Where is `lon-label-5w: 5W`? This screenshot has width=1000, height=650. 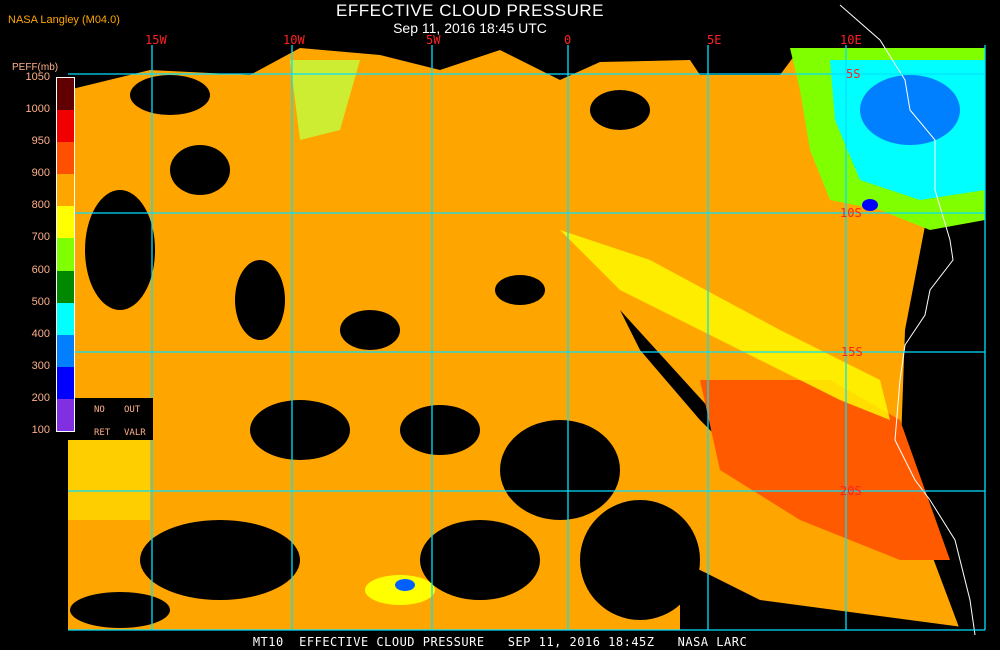 lon-label-5w: 5W is located at coordinates (433, 40).